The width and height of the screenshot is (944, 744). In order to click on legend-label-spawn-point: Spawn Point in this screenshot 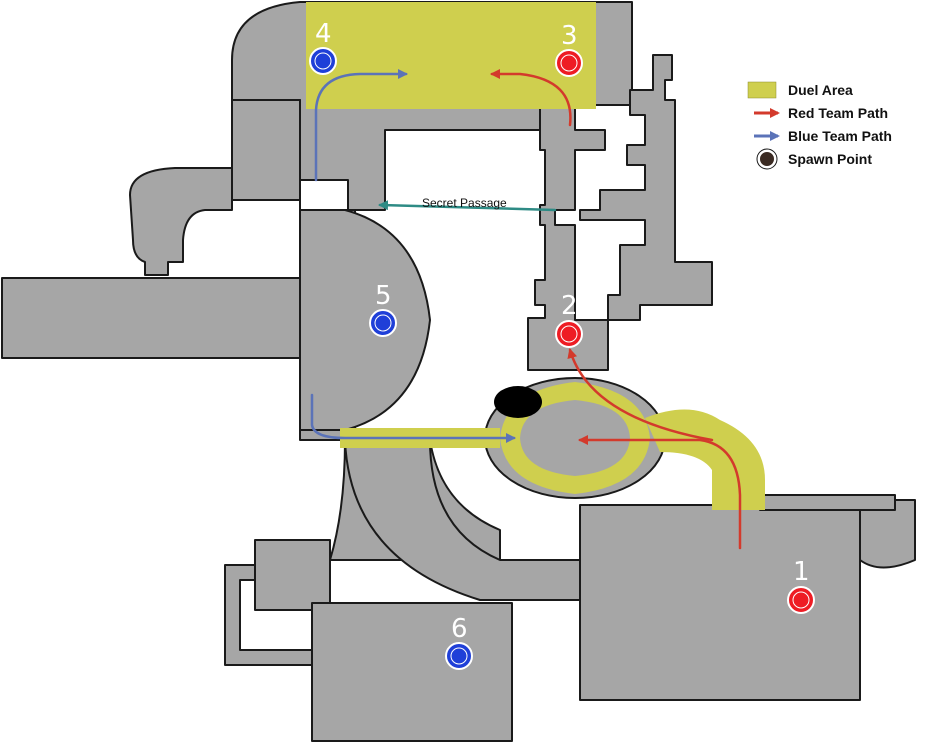, I will do `click(830, 159)`.